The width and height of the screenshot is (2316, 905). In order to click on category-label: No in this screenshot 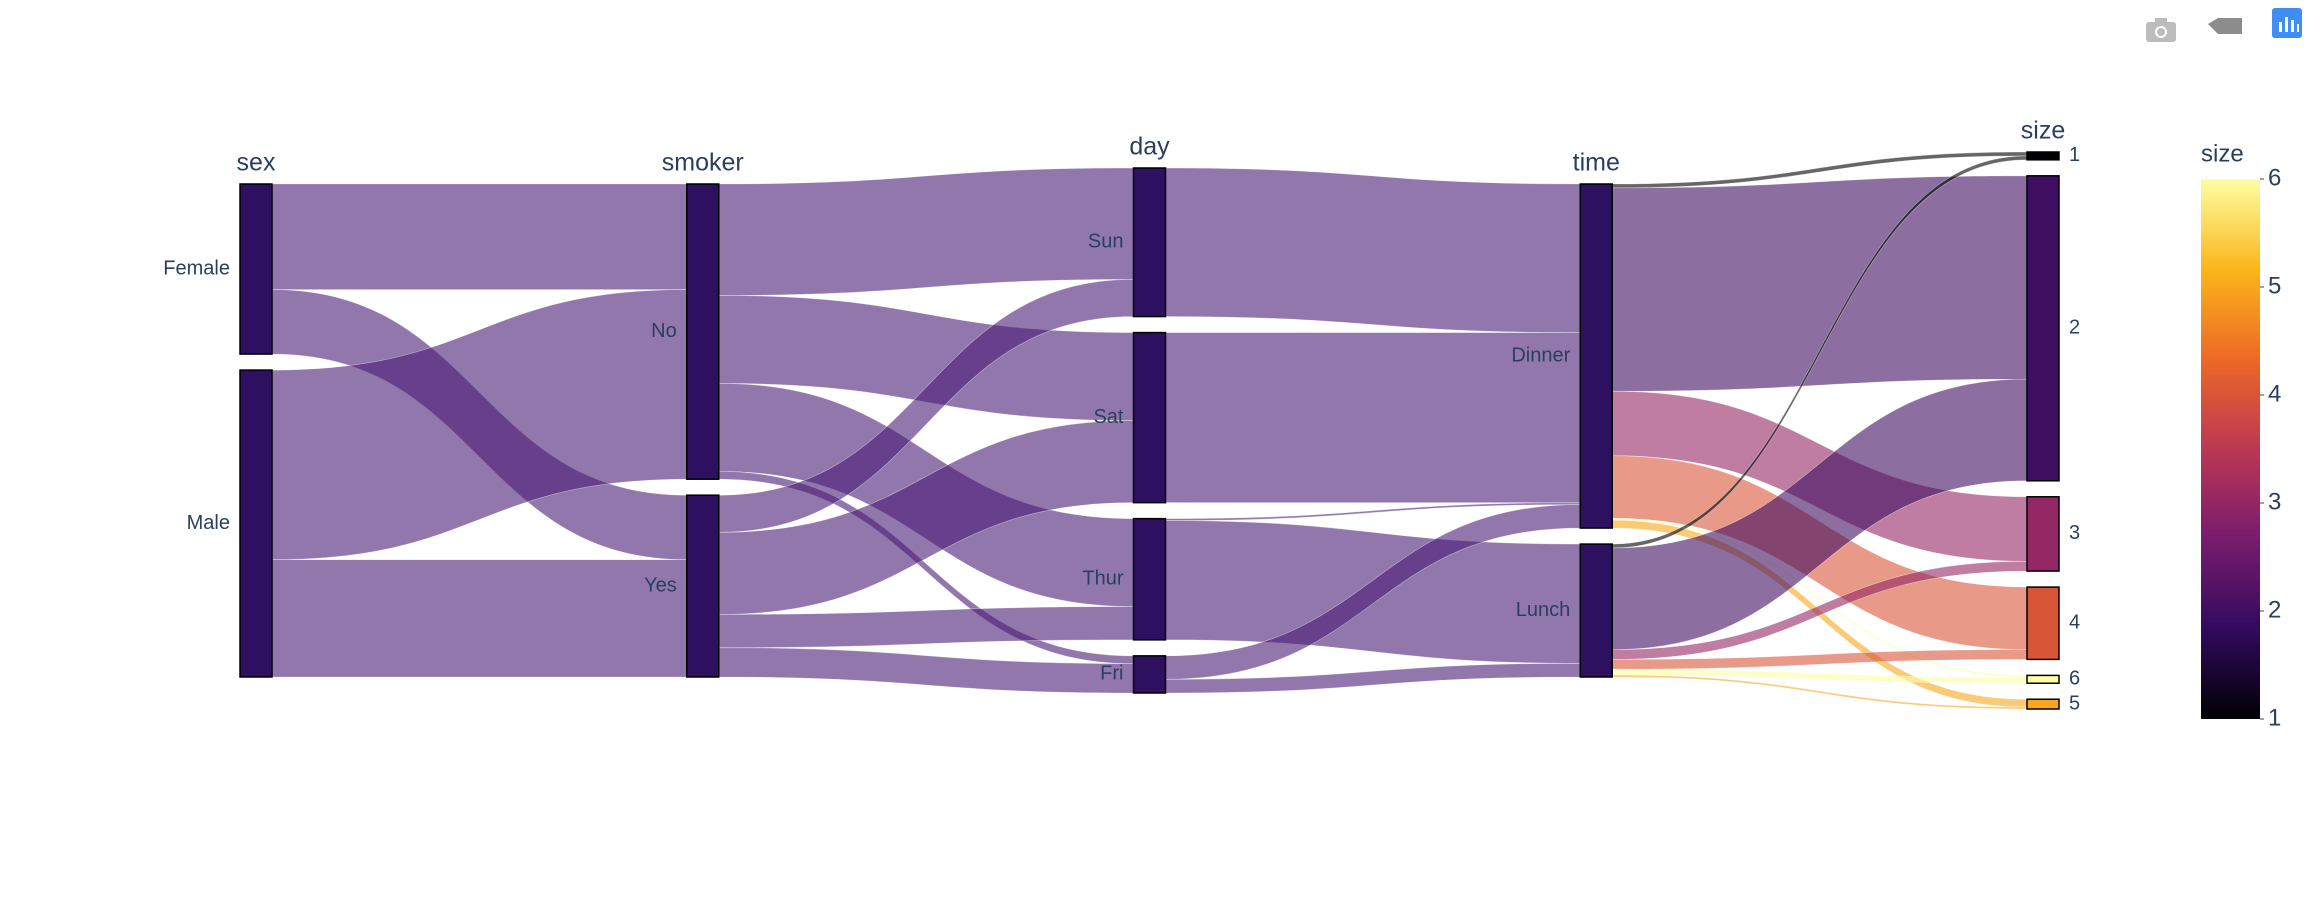, I will do `click(664, 331)`.